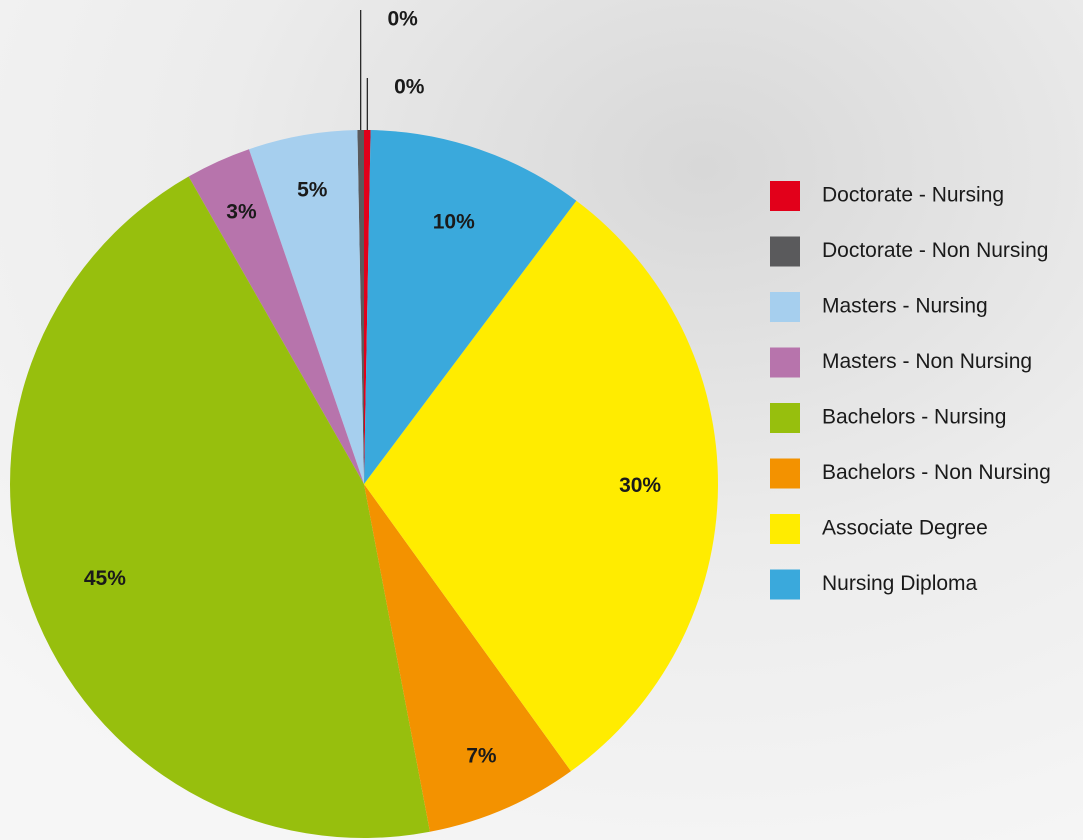 The image size is (1083, 840). Describe the element at coordinates (936, 472) in the screenshot. I see `legend-label: Bachelors - Non Nursing` at that location.